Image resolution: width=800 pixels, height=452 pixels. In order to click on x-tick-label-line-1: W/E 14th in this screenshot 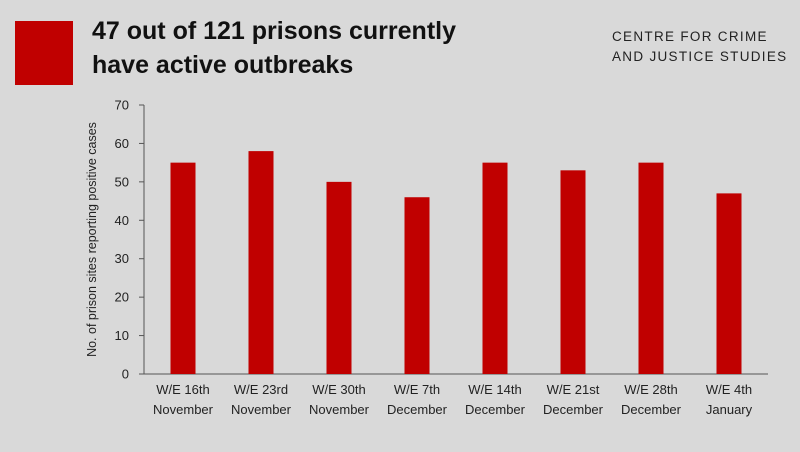, I will do `click(494, 389)`.